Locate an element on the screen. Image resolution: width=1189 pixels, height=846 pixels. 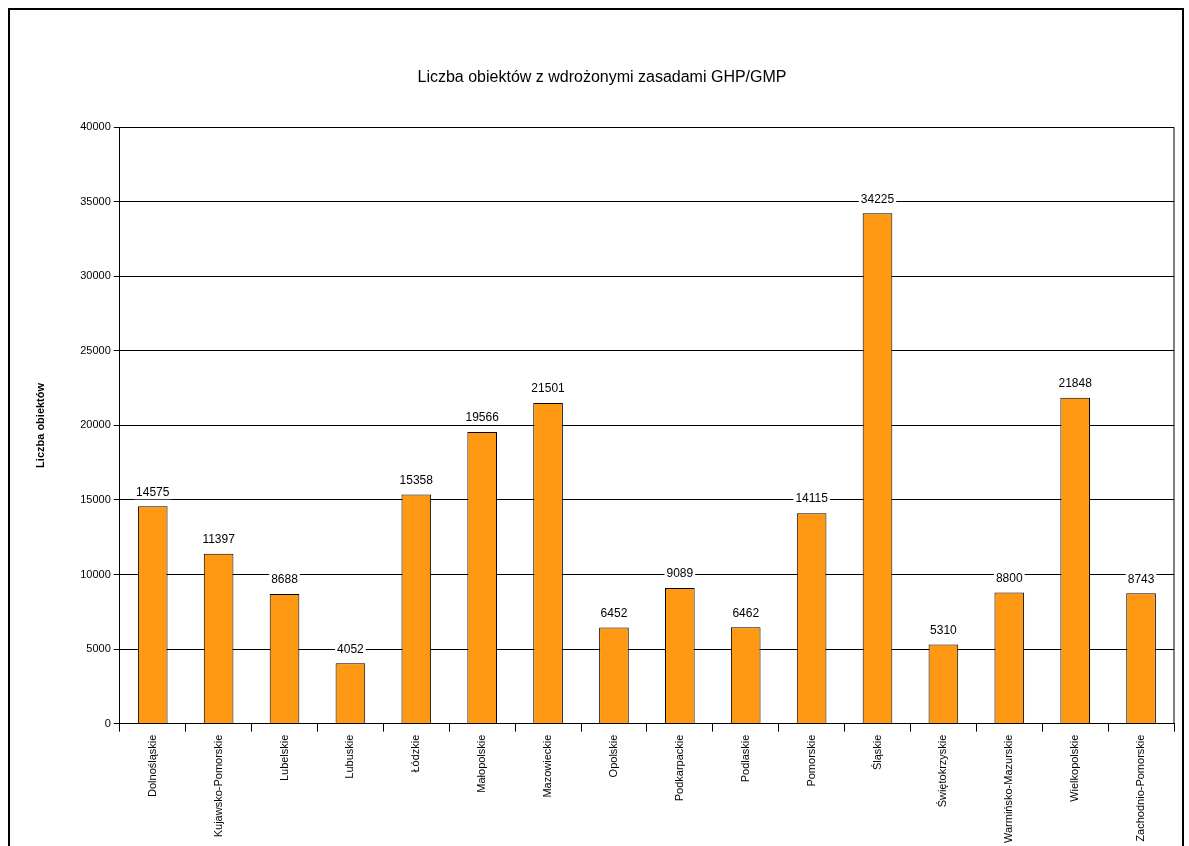
x-tick-label: Kujawsko-Pomorskie is located at coordinates (217, 786).